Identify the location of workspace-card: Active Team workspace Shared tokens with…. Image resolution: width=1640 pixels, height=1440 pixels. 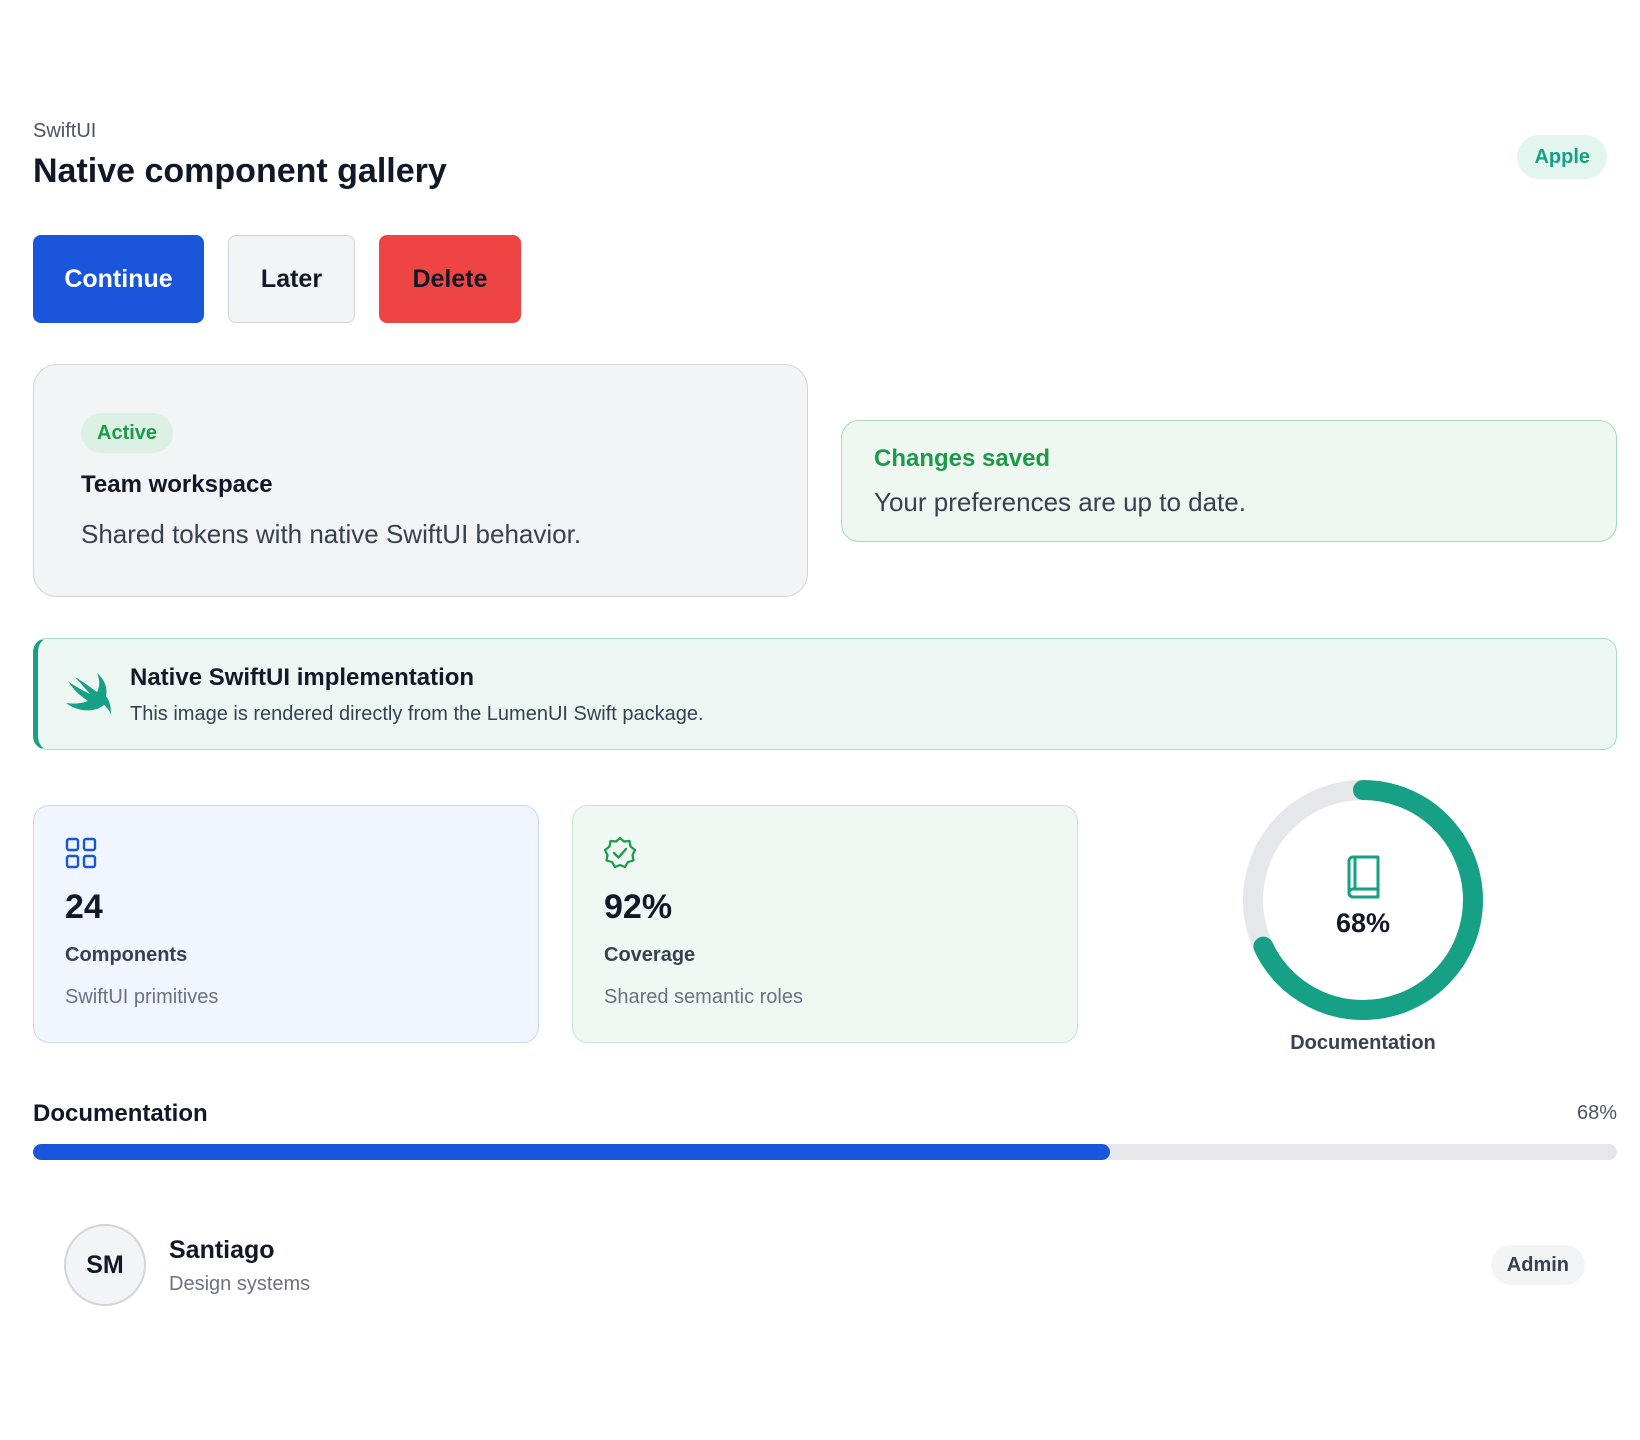
(420, 480).